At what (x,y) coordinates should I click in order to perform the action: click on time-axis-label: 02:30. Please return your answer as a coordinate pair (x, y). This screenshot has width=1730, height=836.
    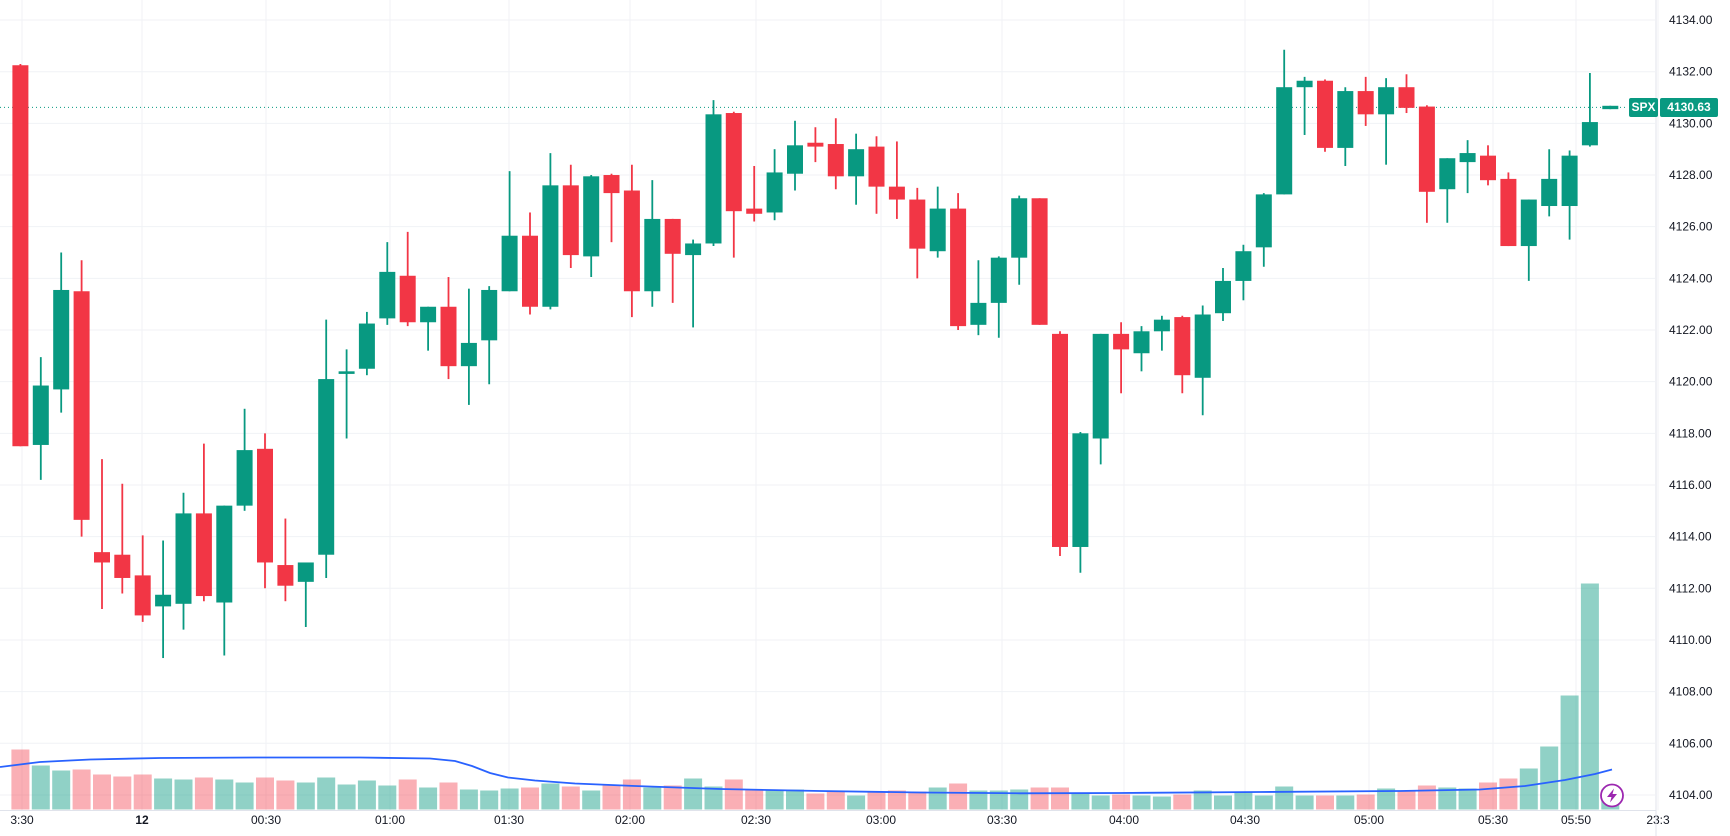
    Looking at the image, I should click on (756, 820).